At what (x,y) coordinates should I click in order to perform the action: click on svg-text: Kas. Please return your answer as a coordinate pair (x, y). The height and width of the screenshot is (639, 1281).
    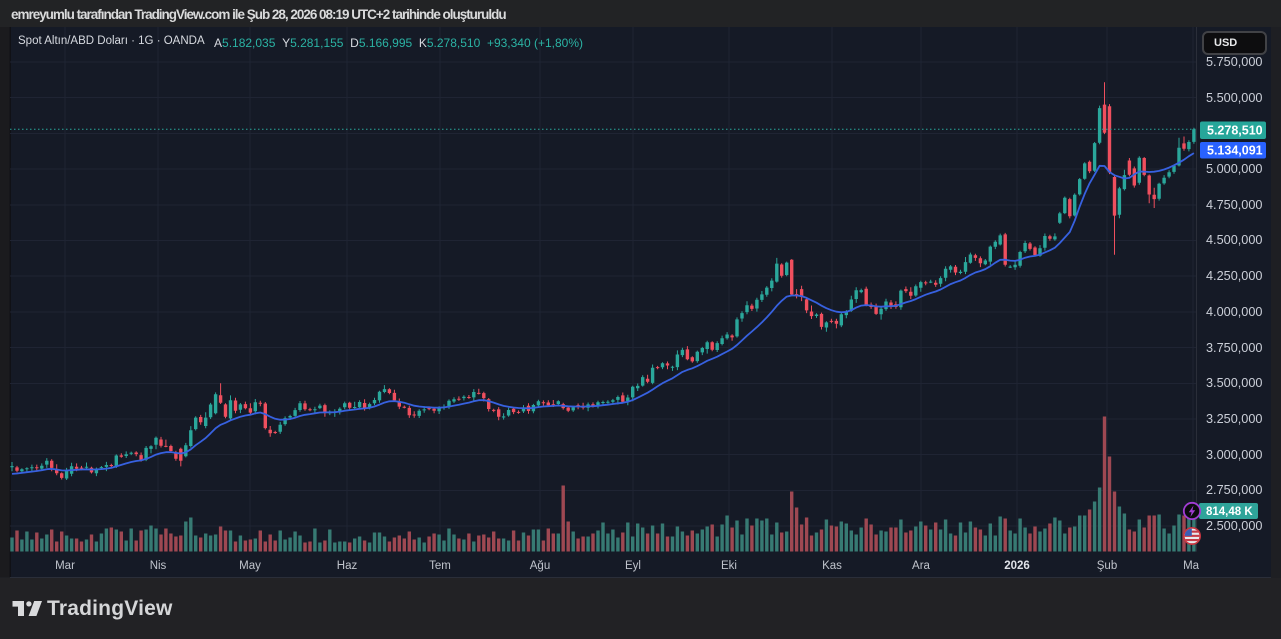
    Looking at the image, I should click on (832, 566).